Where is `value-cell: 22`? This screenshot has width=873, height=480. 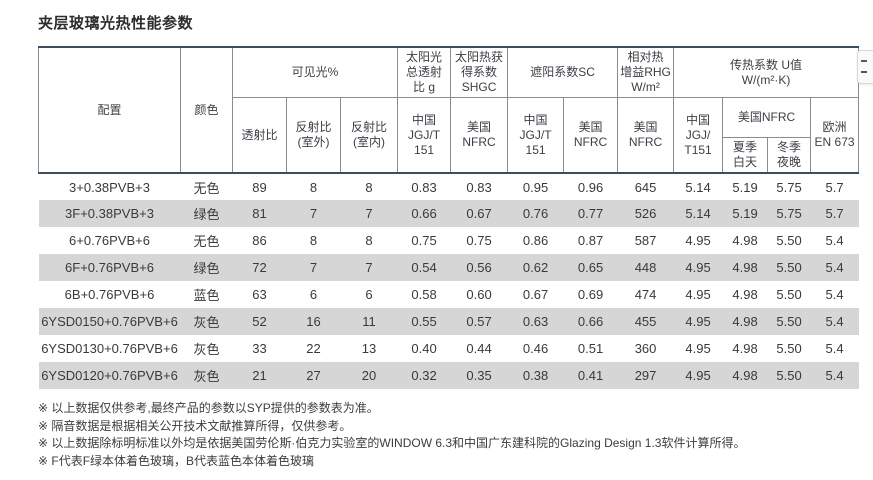
value-cell: 22 is located at coordinates (313, 348).